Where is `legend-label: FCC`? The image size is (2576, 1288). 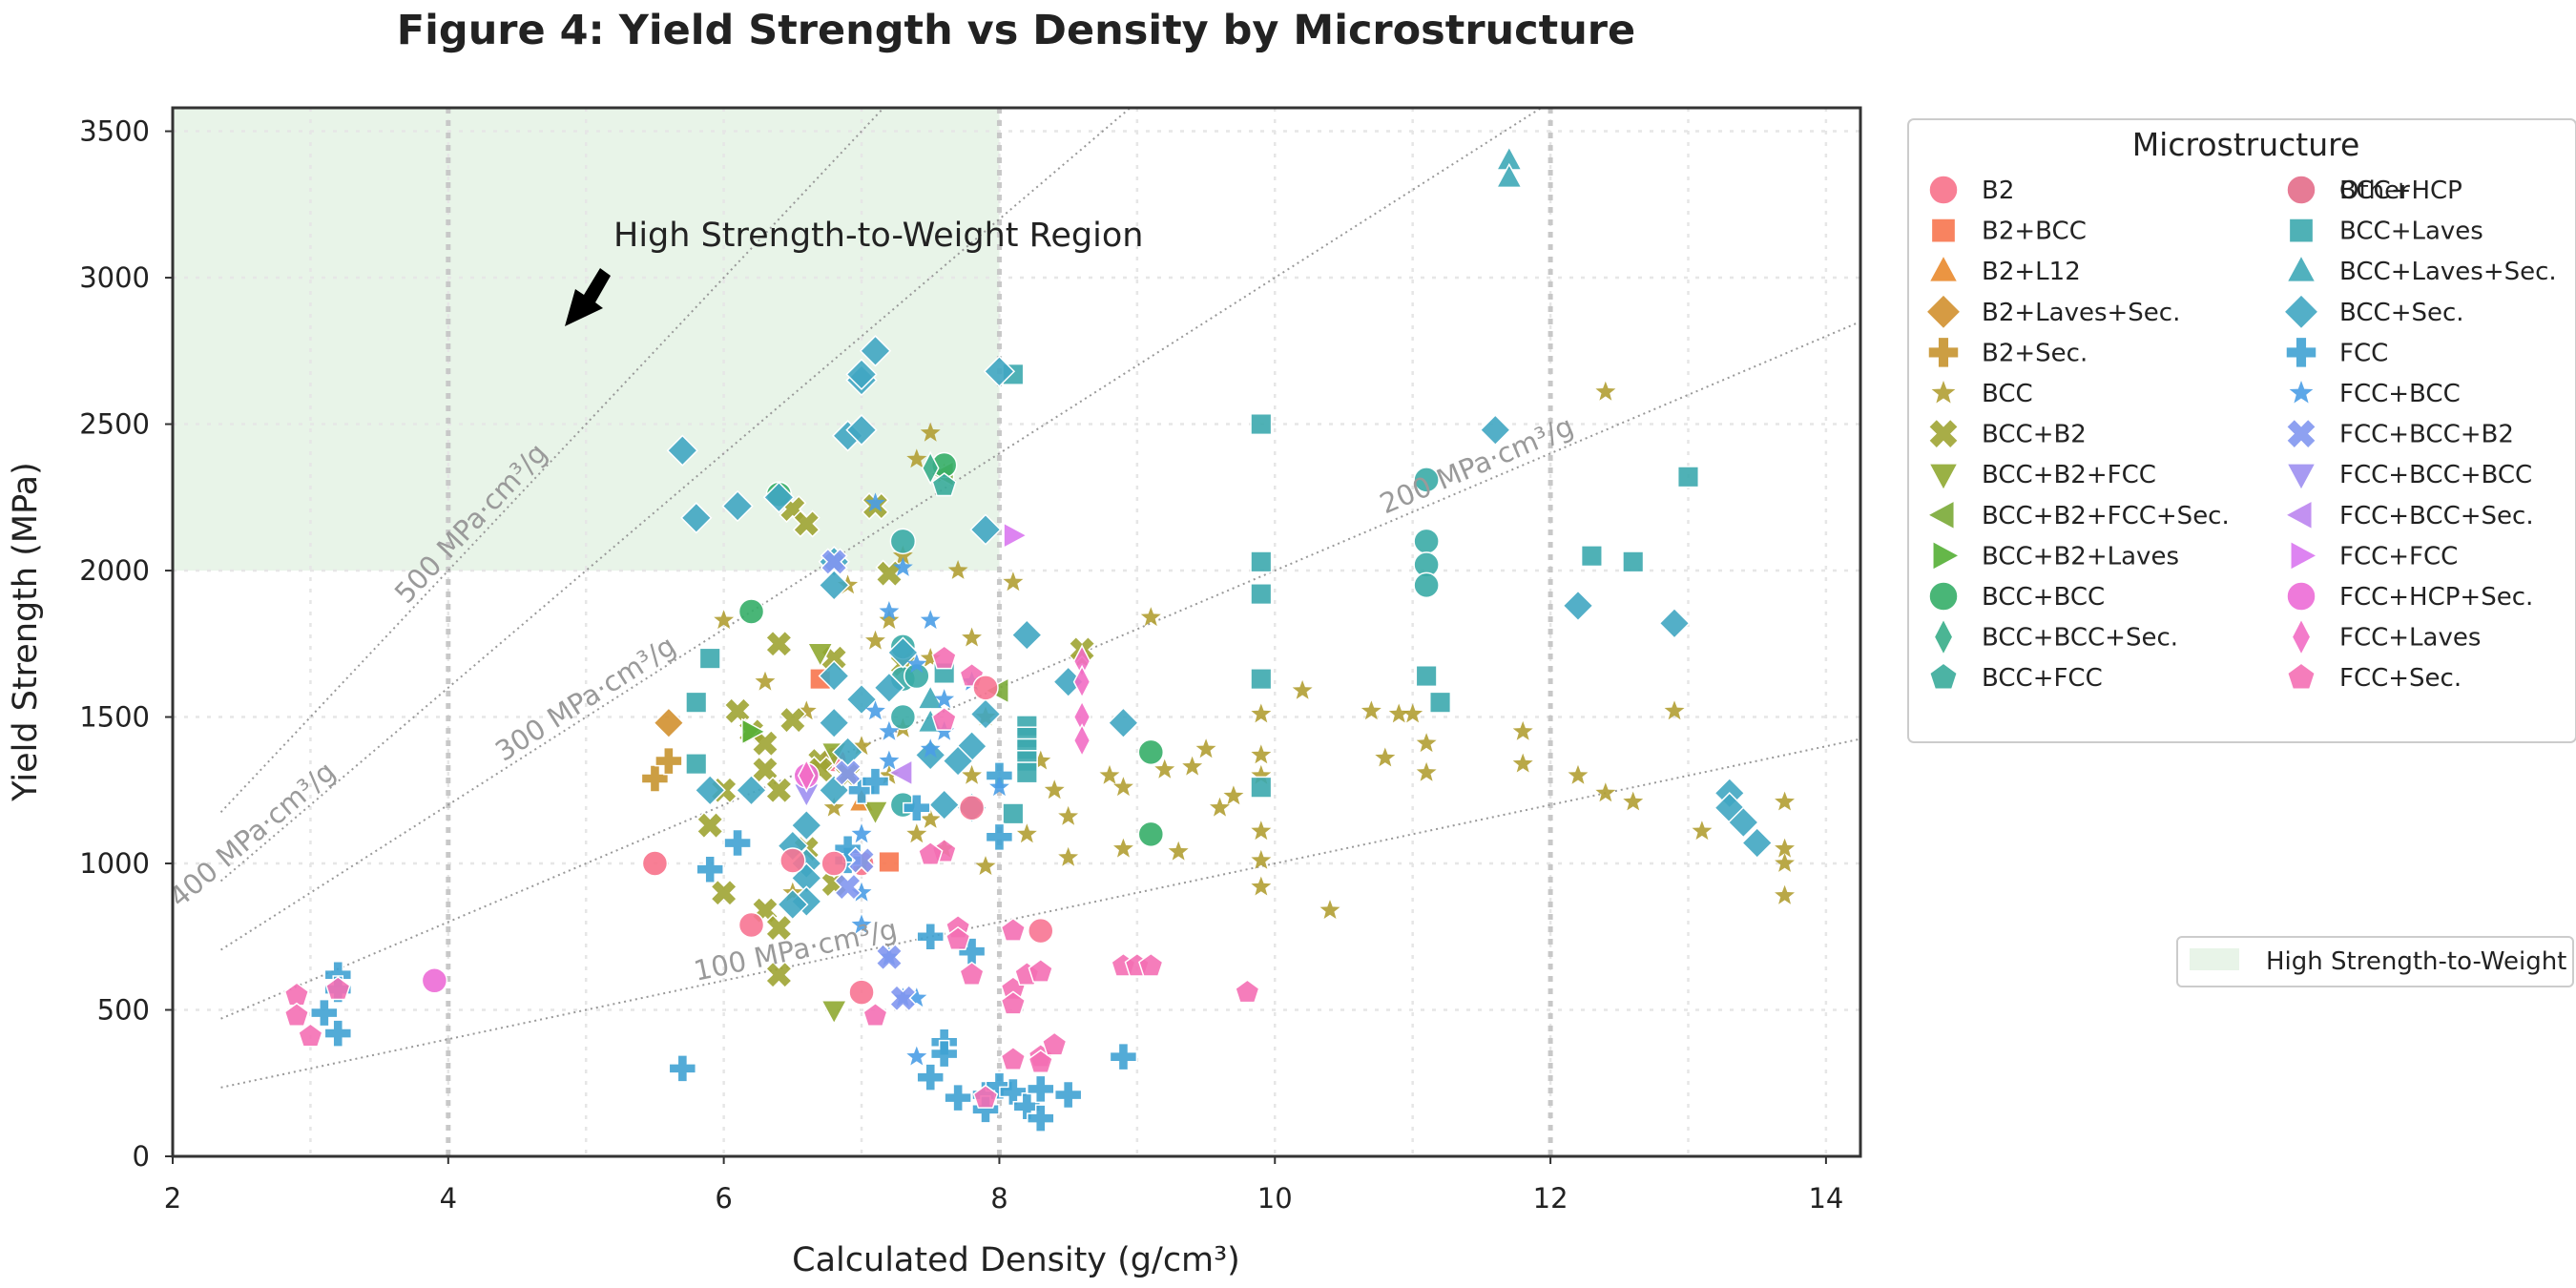 legend-label: FCC is located at coordinates (2363, 353).